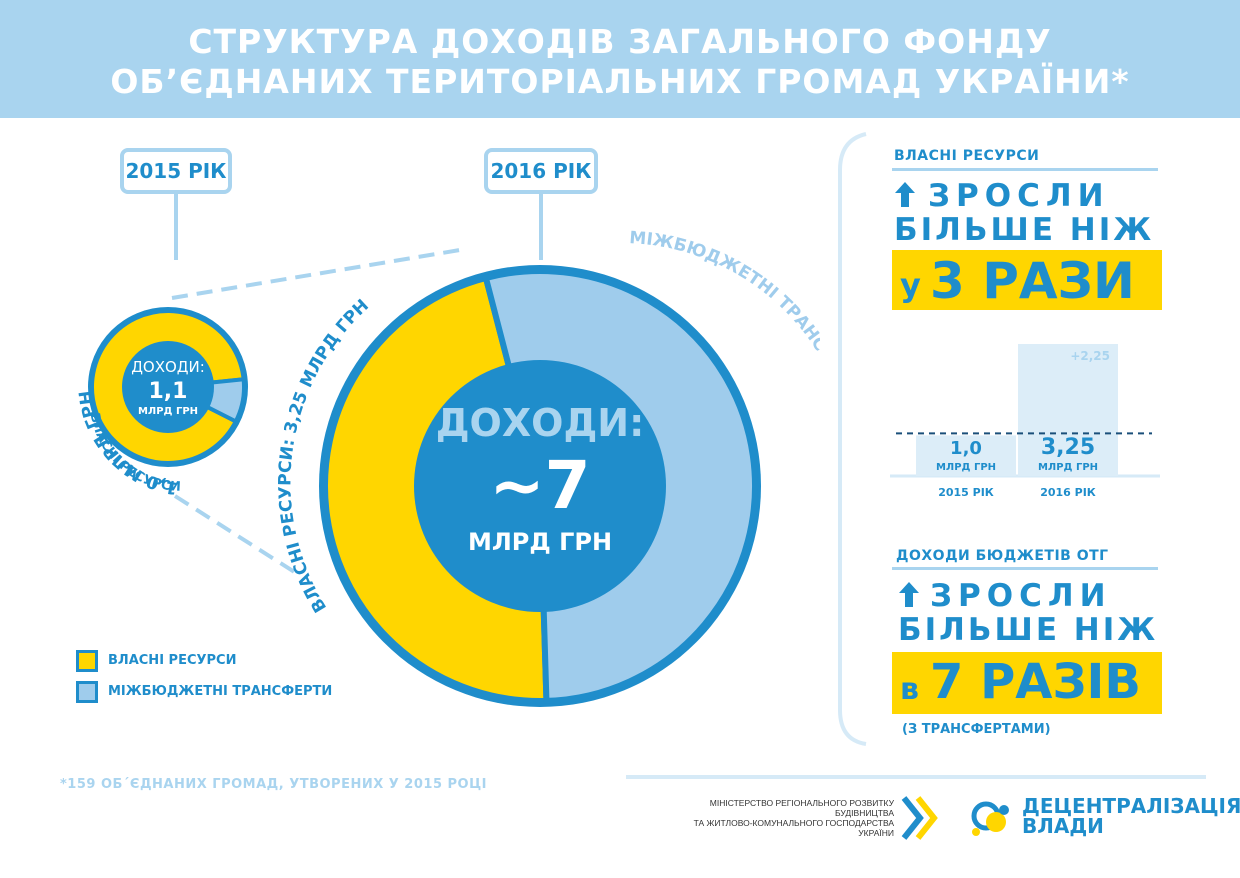 This screenshot has height=878, width=1240. I want to click on ministry-line4: УКРАЇНИ, so click(876, 833).